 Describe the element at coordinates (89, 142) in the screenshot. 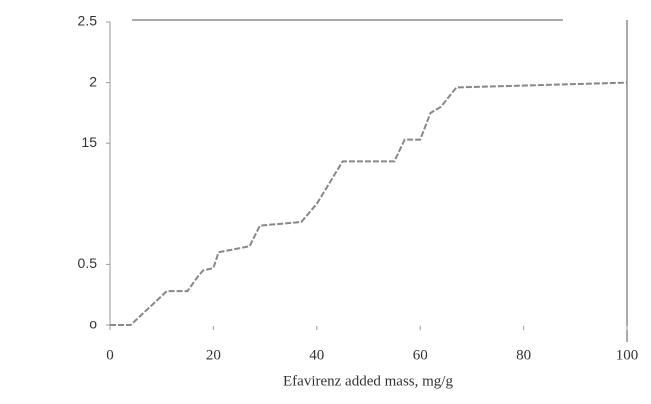

I see `y-tick-label: 15` at that location.